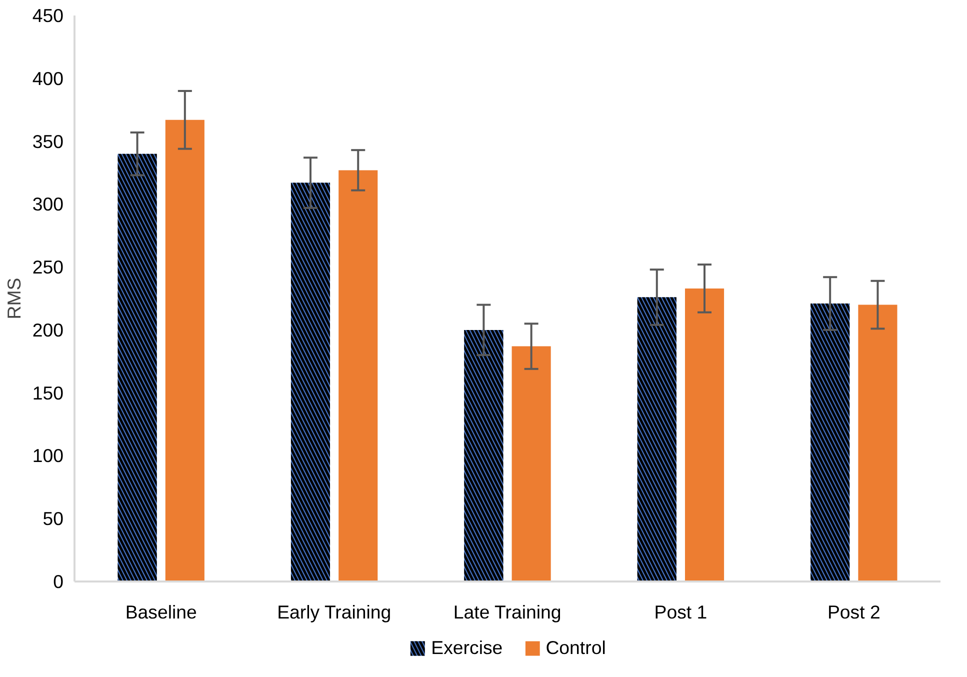 Image resolution: width=967 pixels, height=677 pixels. I want to click on y-tick-label: 400, so click(48, 78).